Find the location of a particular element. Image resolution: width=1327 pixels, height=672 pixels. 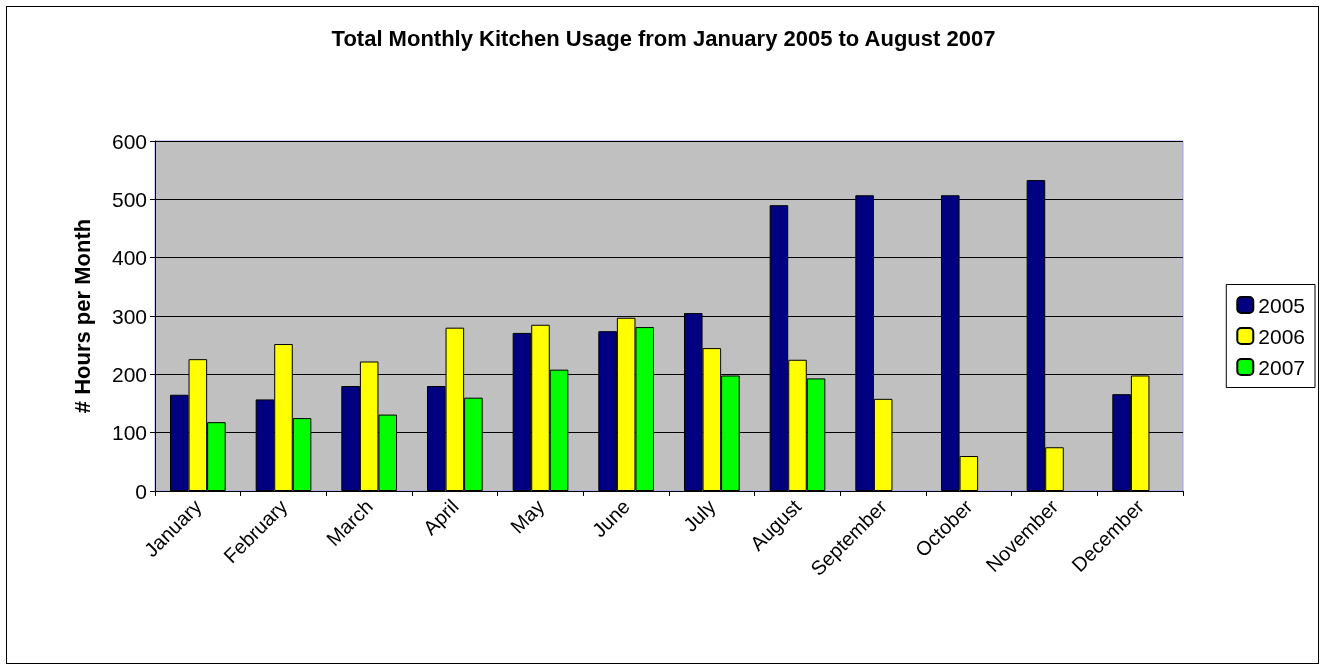

x-tick-label: July is located at coordinates (699, 515).